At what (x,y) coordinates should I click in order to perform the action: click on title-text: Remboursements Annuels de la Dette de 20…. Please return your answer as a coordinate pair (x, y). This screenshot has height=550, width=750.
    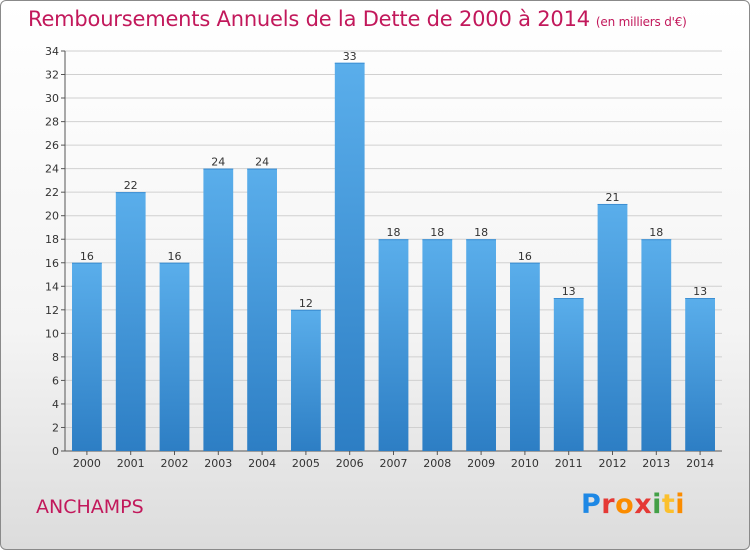
    Looking at the image, I should click on (309, 19).